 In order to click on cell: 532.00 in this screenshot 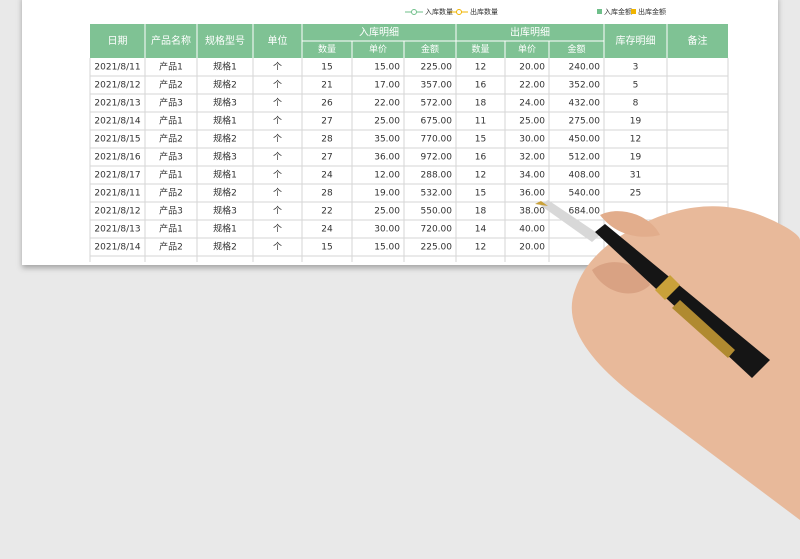, I will do `click(437, 194)`.